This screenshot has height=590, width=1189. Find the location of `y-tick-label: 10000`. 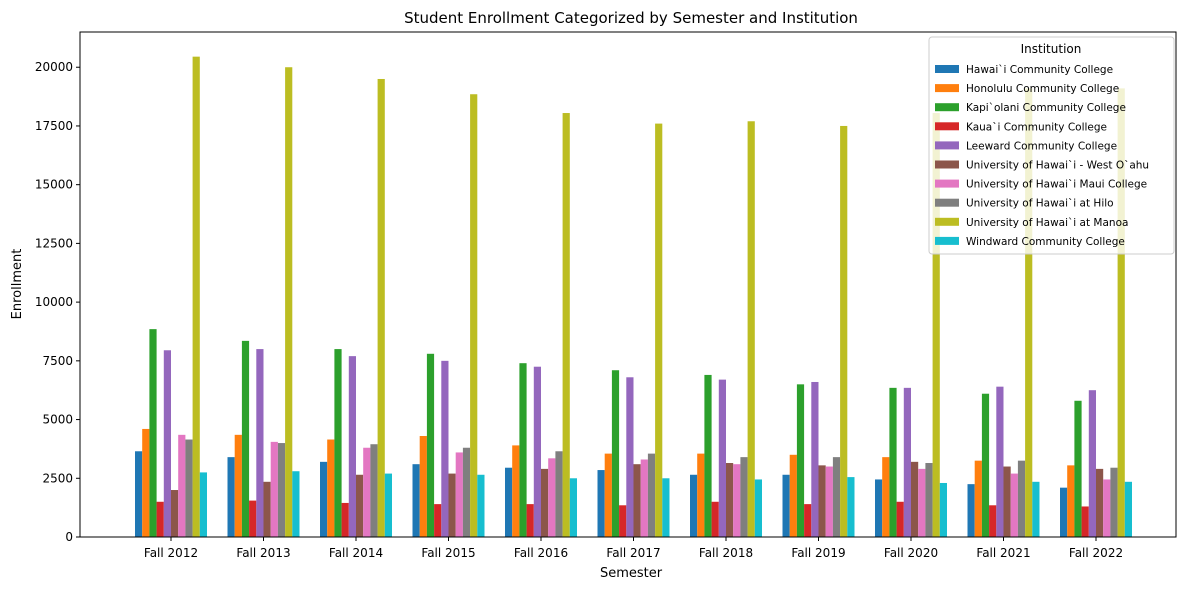

y-tick-label: 10000 is located at coordinates (54, 302).